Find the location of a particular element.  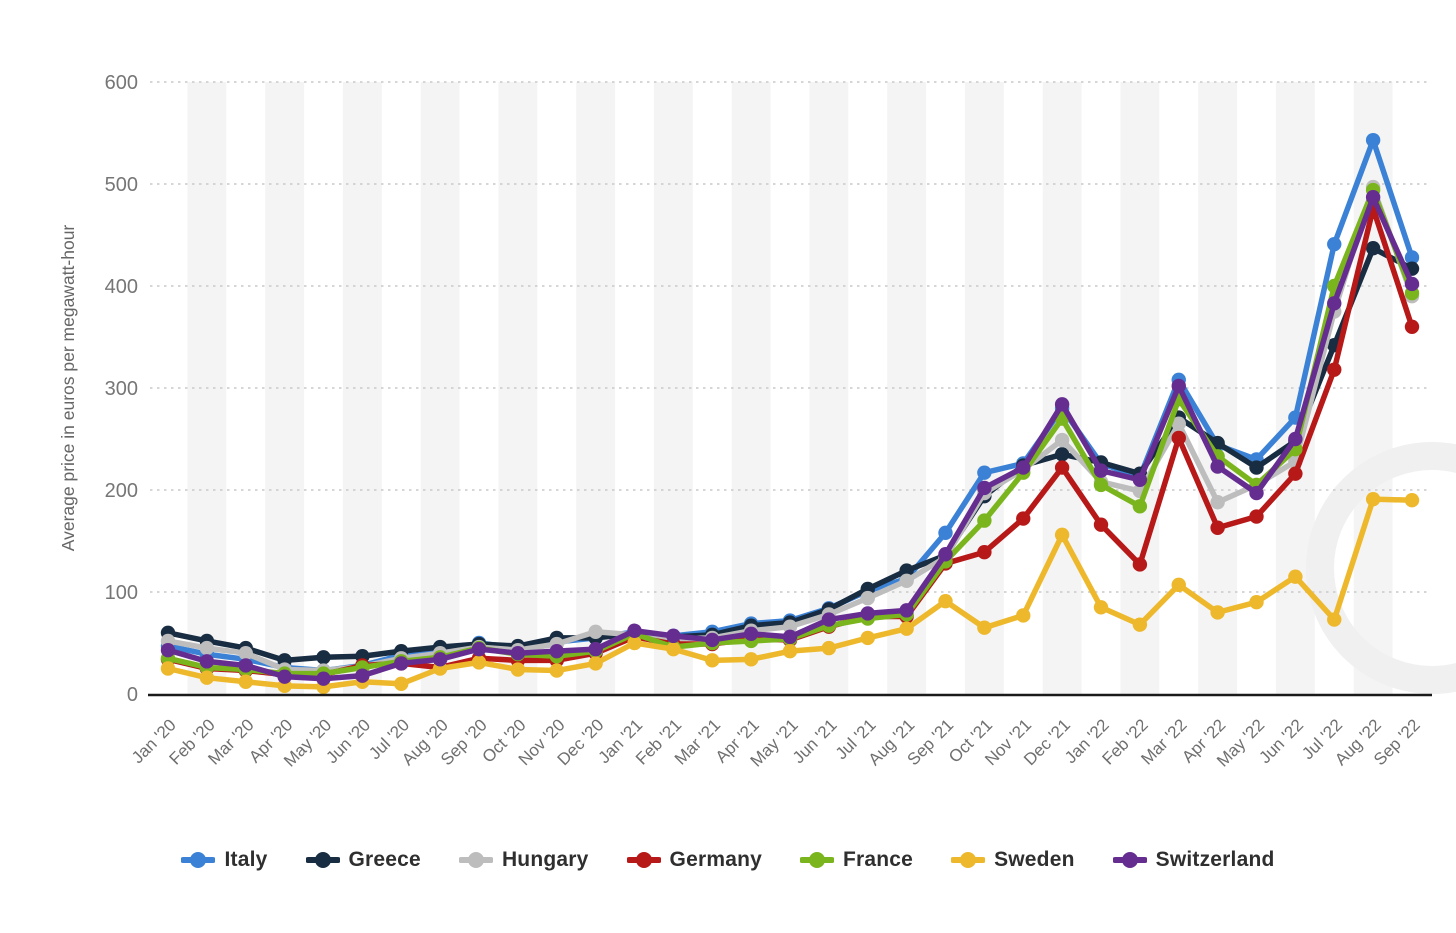

legend-item-germany: Germany is located at coordinates (694, 860).